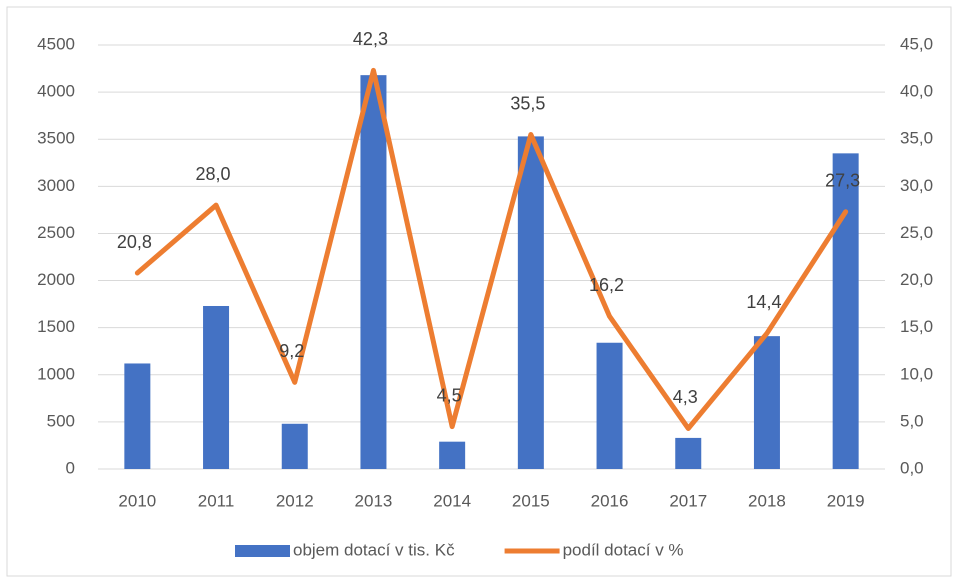 The height and width of the screenshot is (583, 958). I want to click on x-tick-label: 2015, so click(531, 500).